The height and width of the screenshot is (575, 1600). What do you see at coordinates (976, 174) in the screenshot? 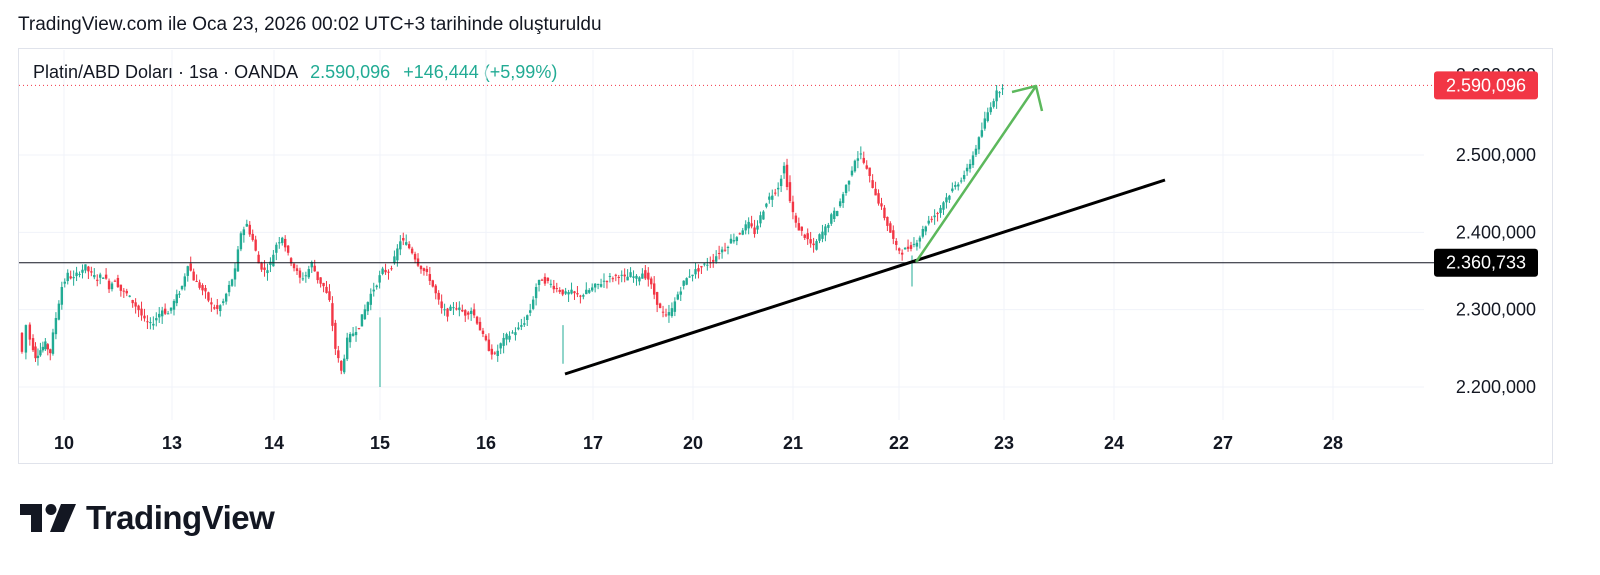
I see `arrow-line` at bounding box center [976, 174].